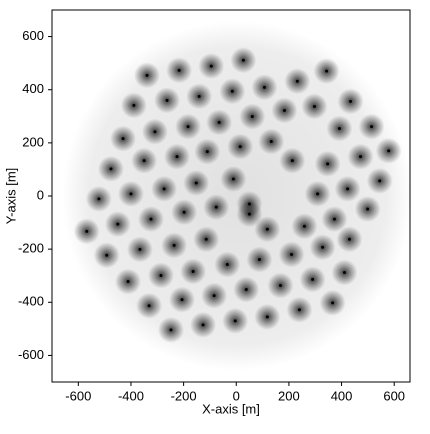 Image resolution: width=430 pixels, height=434 pixels. What do you see at coordinates (184, 395) in the screenshot?
I see `x-tick-label: -200` at bounding box center [184, 395].